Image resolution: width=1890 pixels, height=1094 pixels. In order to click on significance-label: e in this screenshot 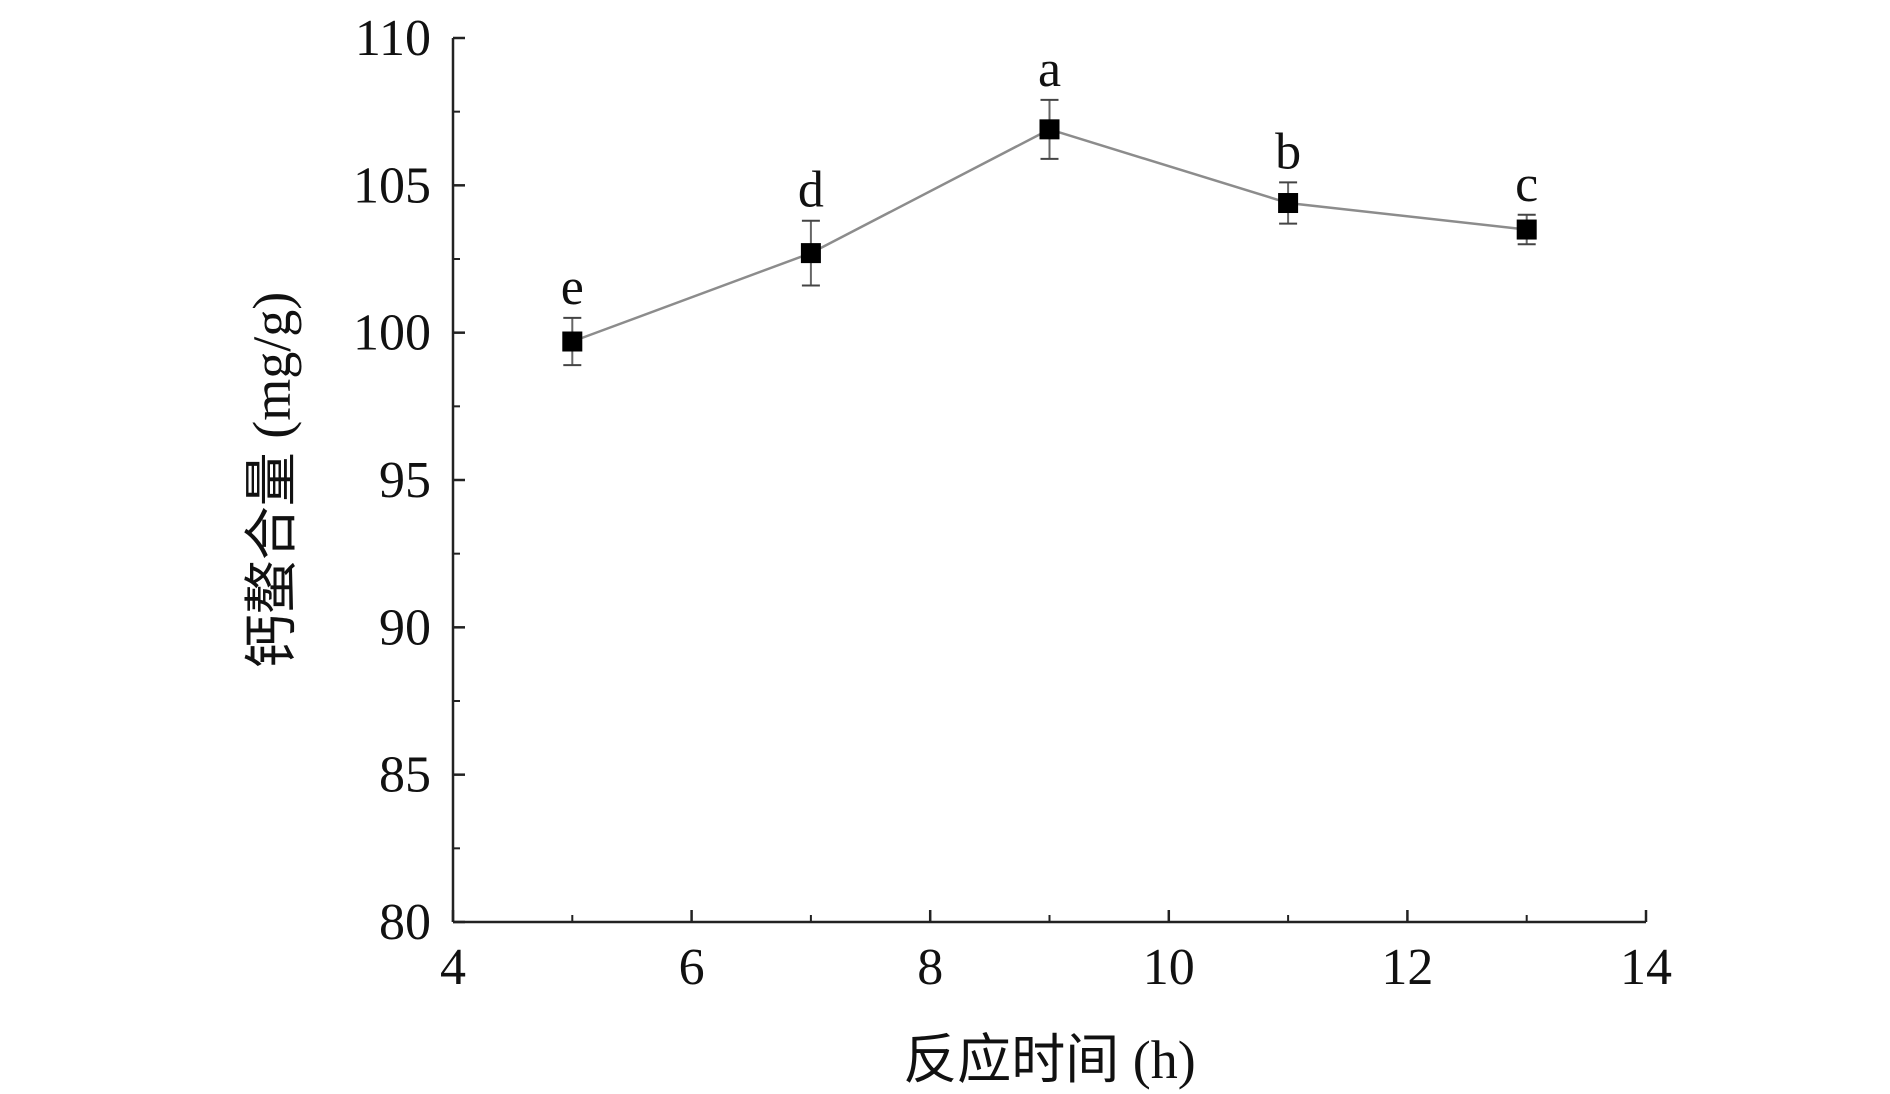, I will do `click(572, 287)`.